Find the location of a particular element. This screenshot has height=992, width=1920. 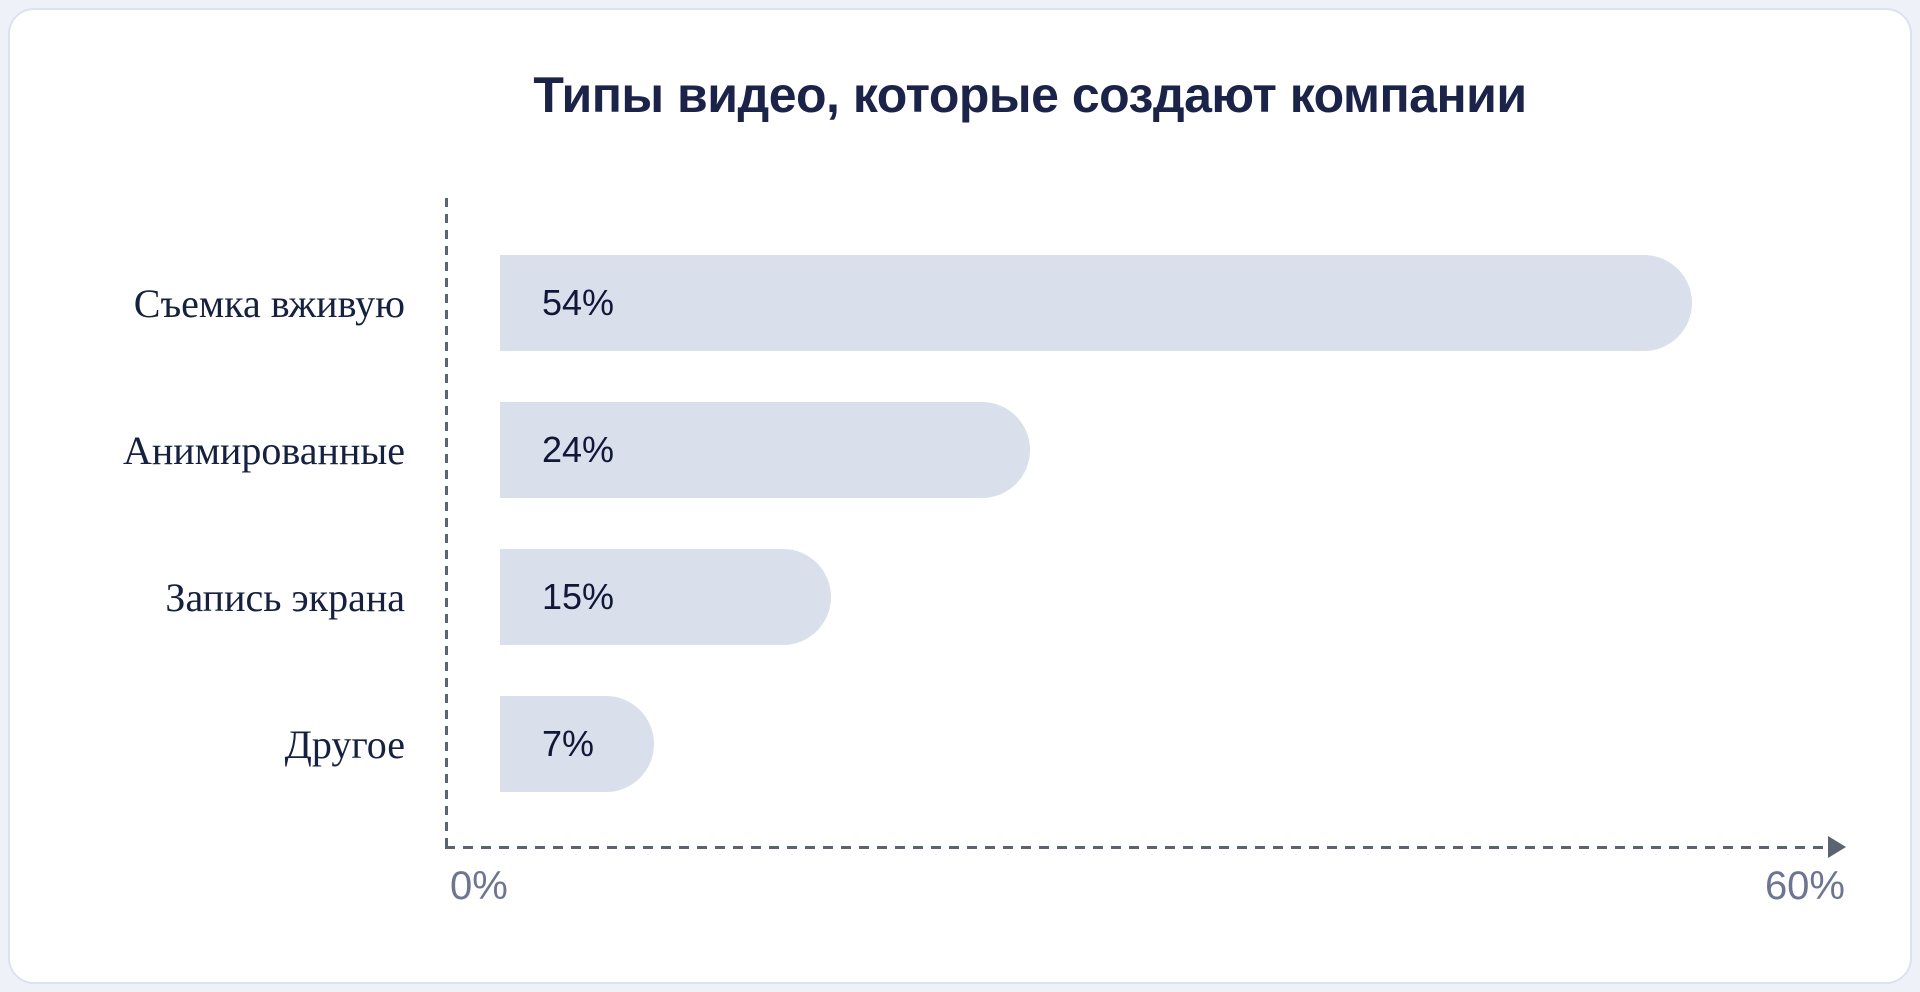

bar-value-label: 24% is located at coordinates (578, 449).